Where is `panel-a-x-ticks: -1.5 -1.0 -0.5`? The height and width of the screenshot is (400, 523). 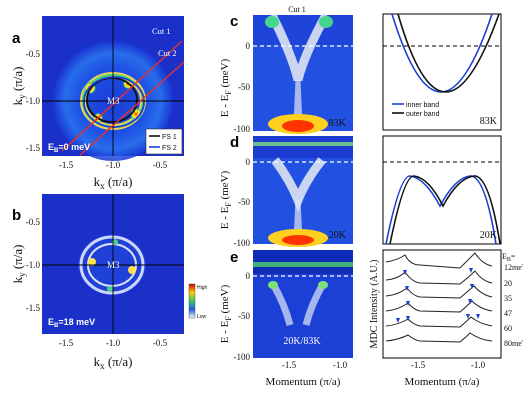 panel-a-x-ticks: -1.5 -1.0 -0.5 is located at coordinates (113, 165).